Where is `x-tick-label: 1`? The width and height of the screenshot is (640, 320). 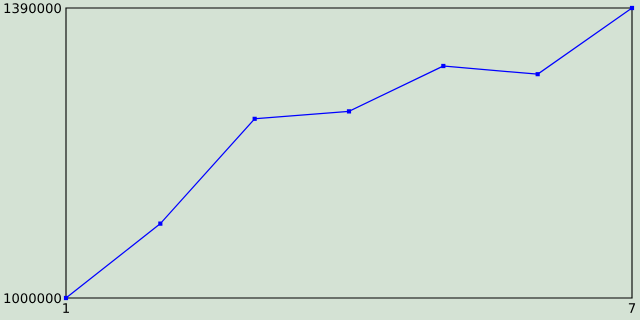 x-tick-label: 1 is located at coordinates (66, 308).